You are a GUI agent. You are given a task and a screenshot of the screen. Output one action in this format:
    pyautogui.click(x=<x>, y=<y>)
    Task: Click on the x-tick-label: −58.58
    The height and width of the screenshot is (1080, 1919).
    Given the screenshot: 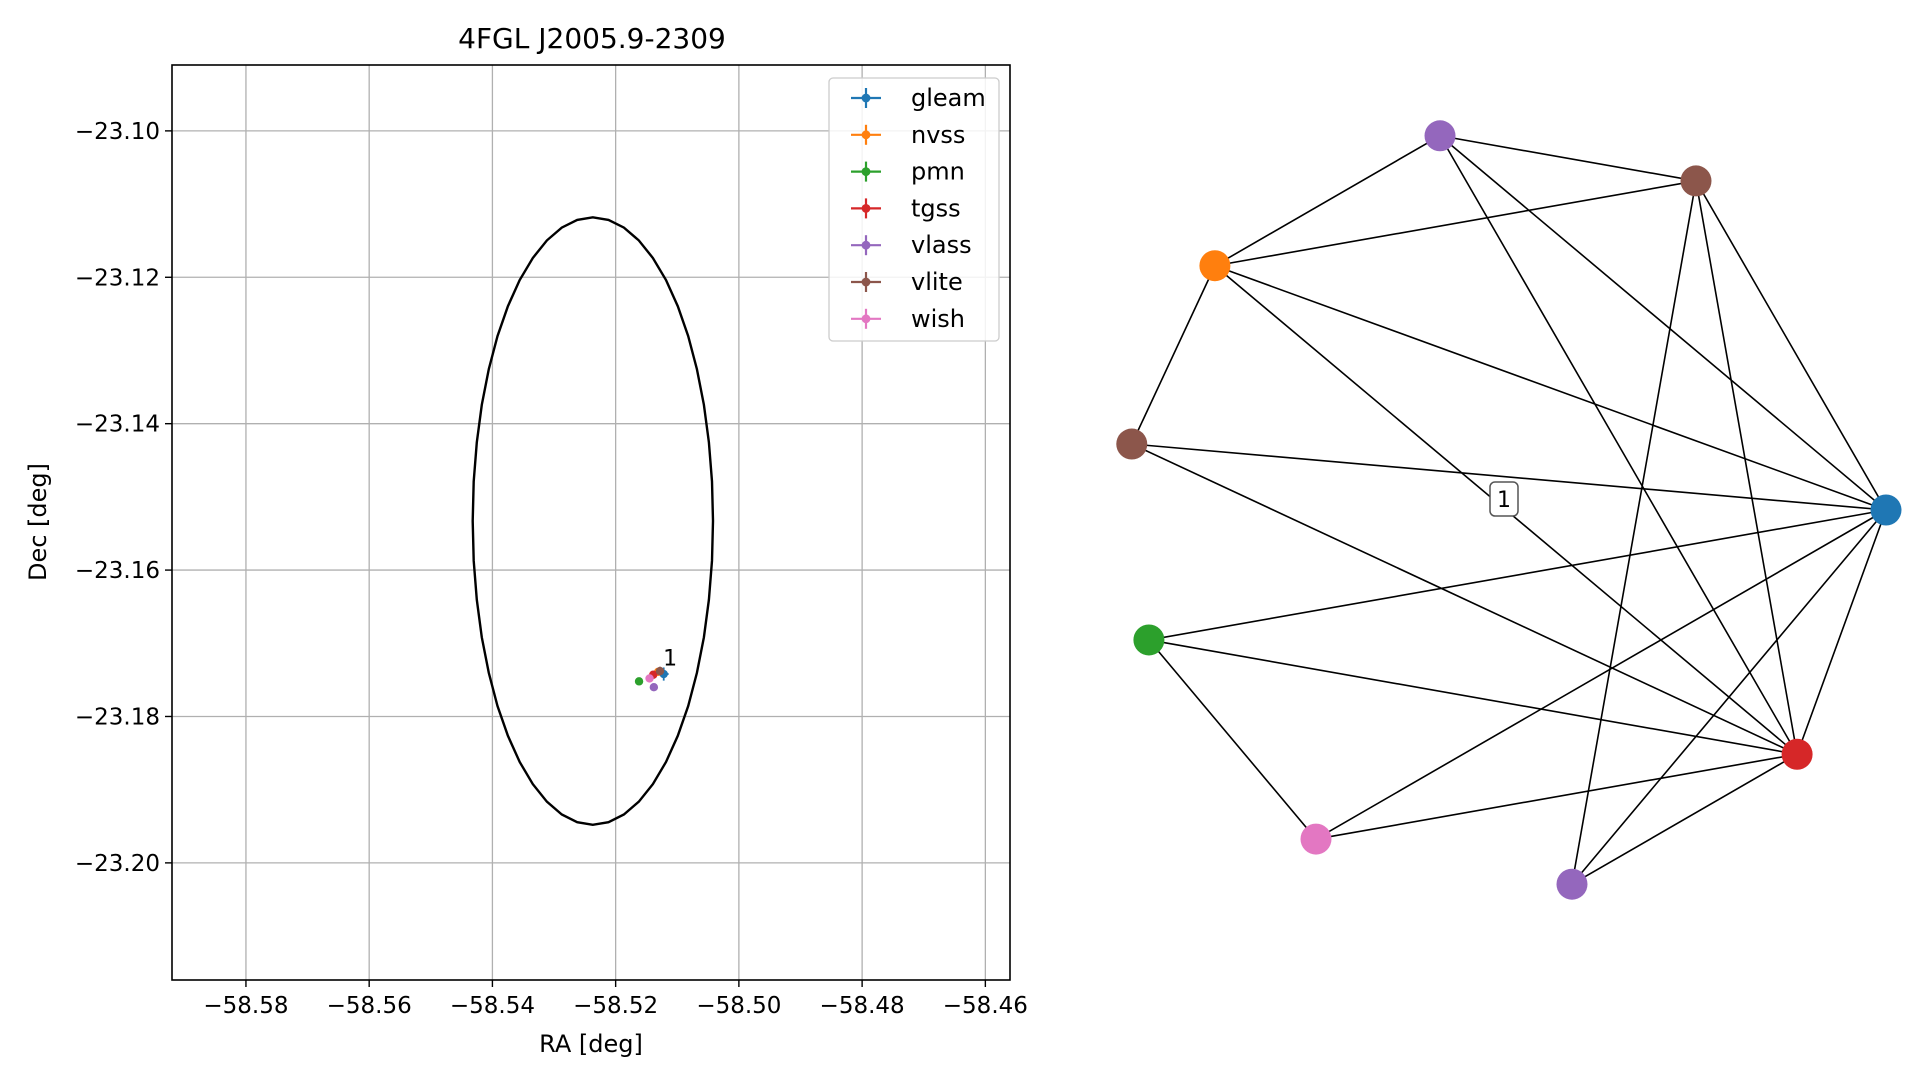 What is the action you would take?
    pyautogui.click(x=245, y=1006)
    